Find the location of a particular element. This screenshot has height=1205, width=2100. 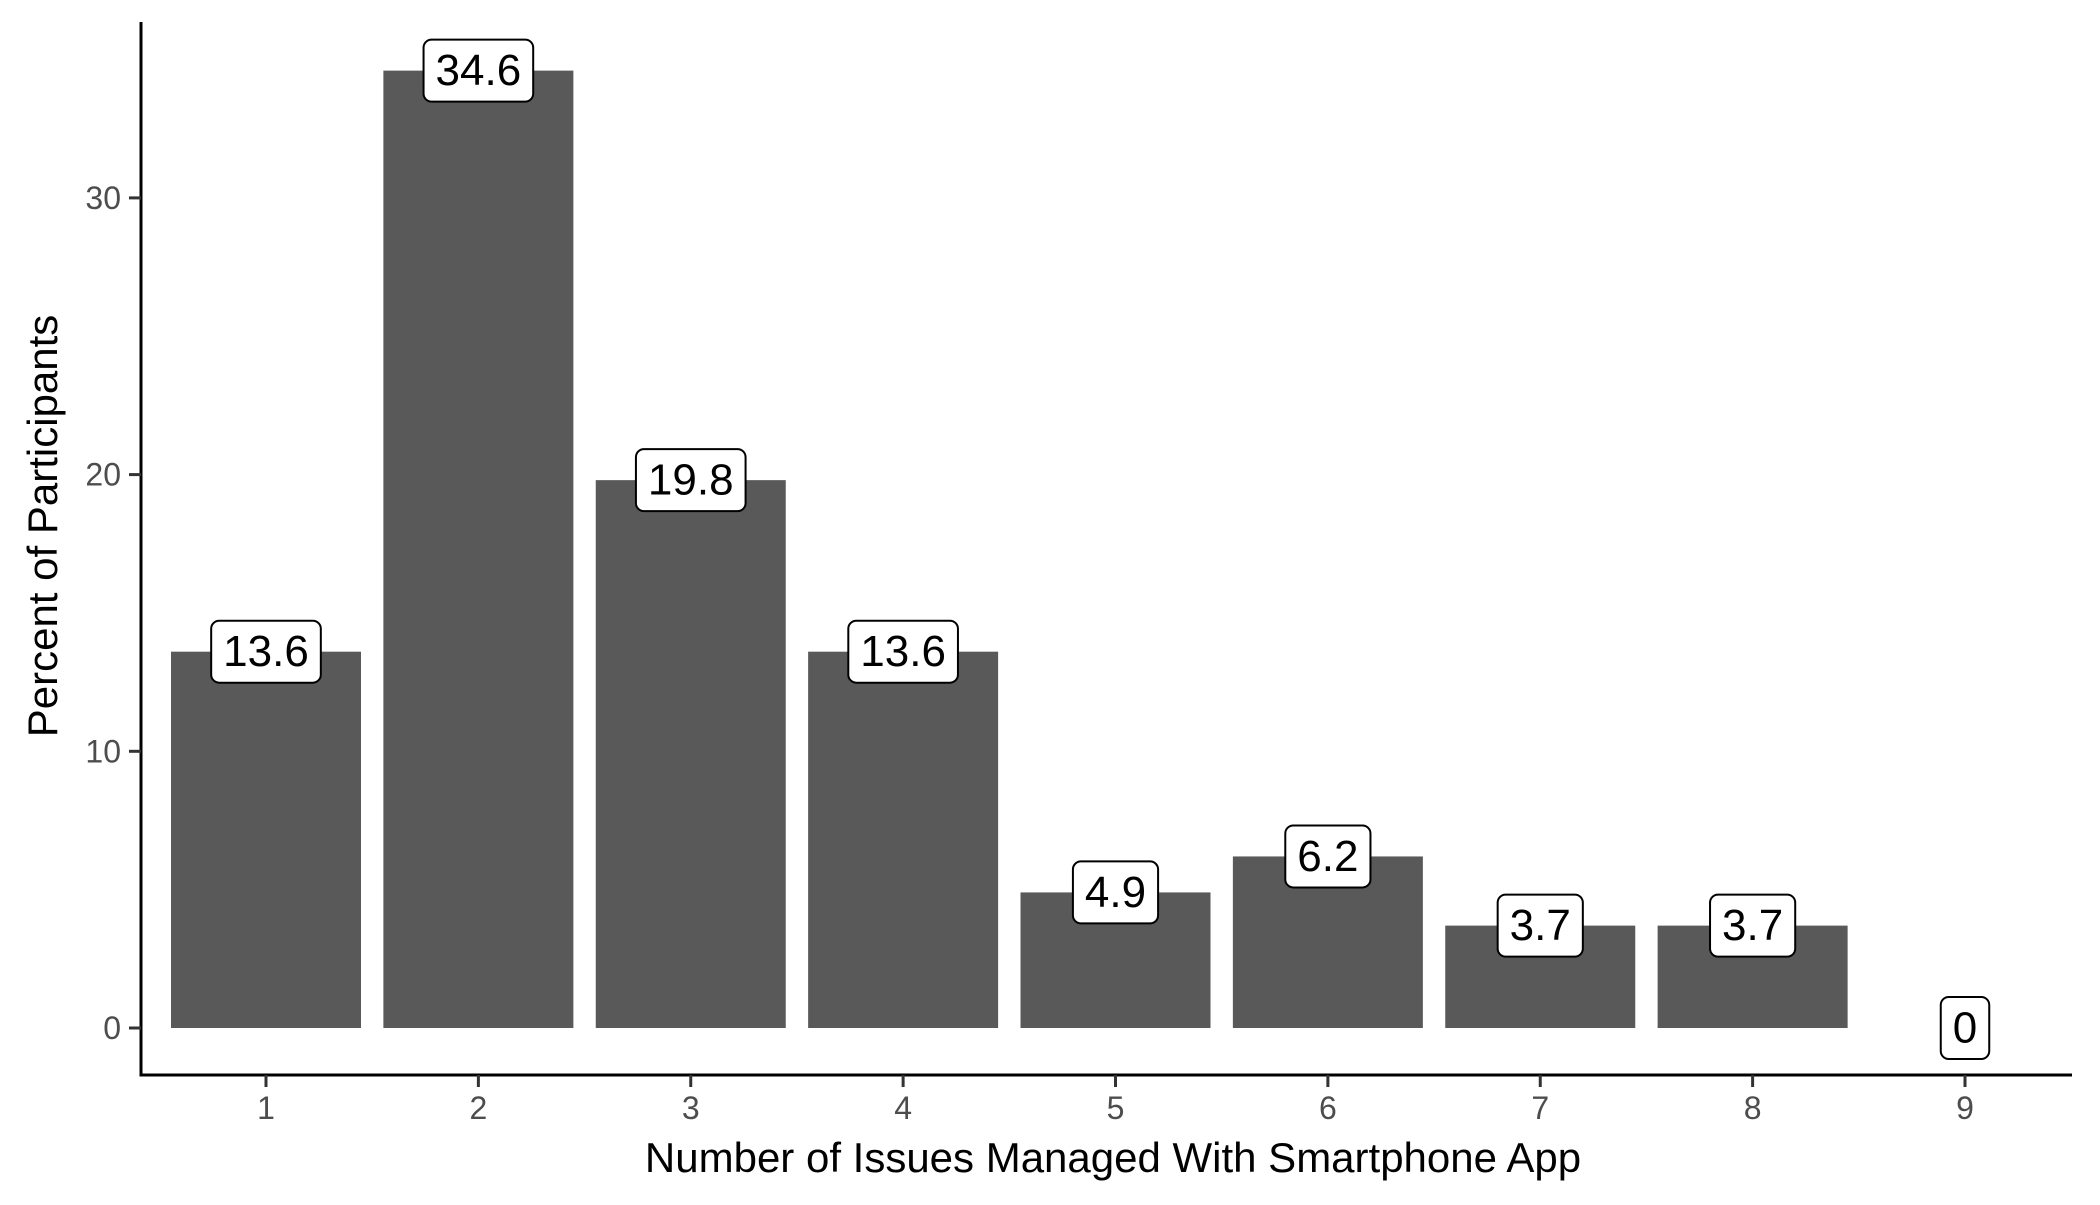

x-tick-label: 8 is located at coordinates (1753, 1108).